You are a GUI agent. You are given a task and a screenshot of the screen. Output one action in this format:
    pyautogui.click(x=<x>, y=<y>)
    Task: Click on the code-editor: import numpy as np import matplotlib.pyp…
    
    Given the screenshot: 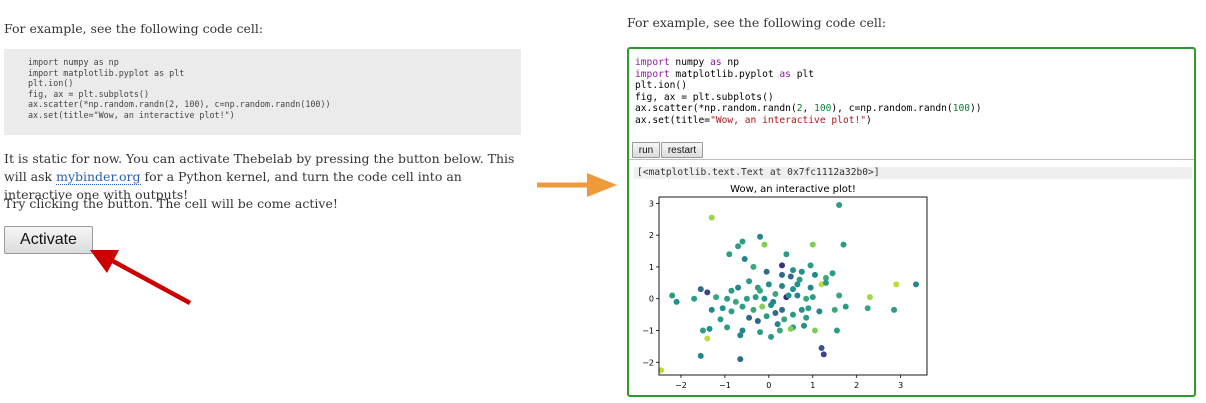 What is the action you would take?
    pyautogui.click(x=808, y=91)
    